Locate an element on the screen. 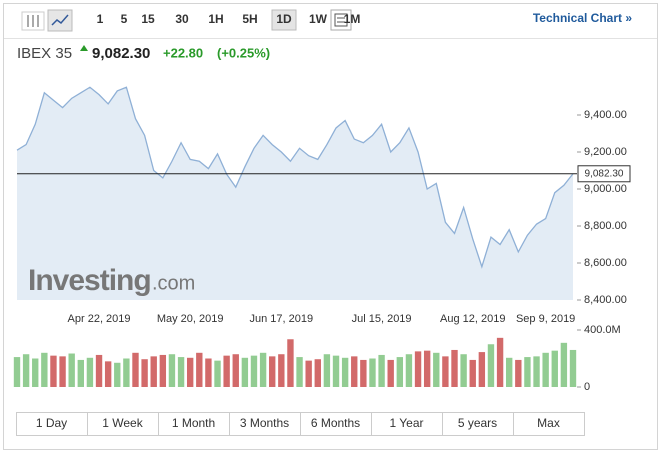 The width and height of the screenshot is (662, 453). interval-button: 1H is located at coordinates (215, 19).